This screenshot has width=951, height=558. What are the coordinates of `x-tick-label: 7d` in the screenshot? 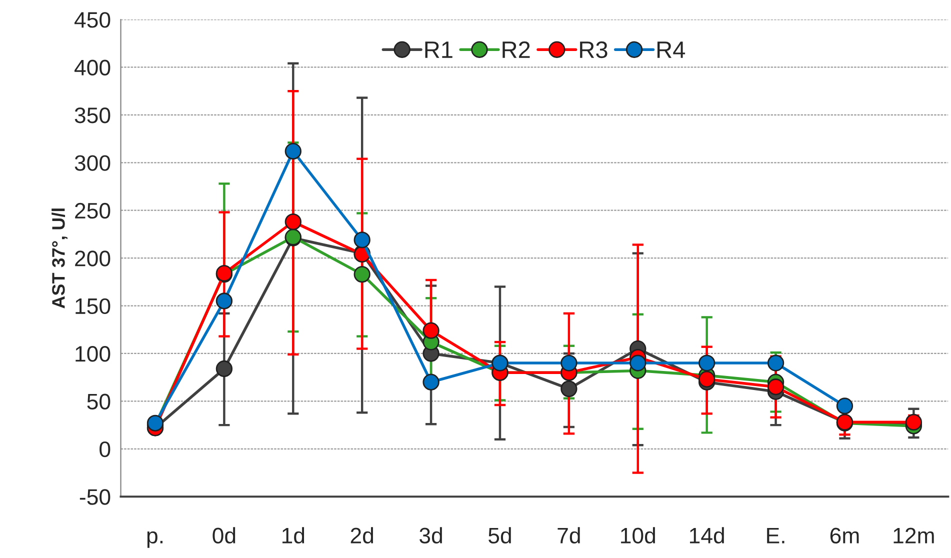 It's located at (569, 535).